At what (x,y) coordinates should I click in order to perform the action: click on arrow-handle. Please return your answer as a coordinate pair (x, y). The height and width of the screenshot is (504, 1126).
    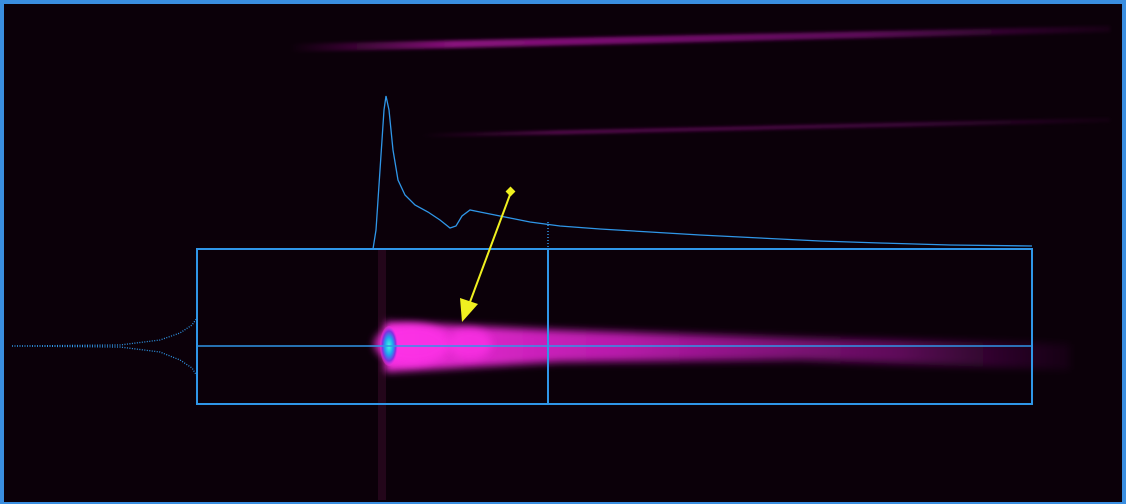
    Looking at the image, I should click on (510, 191).